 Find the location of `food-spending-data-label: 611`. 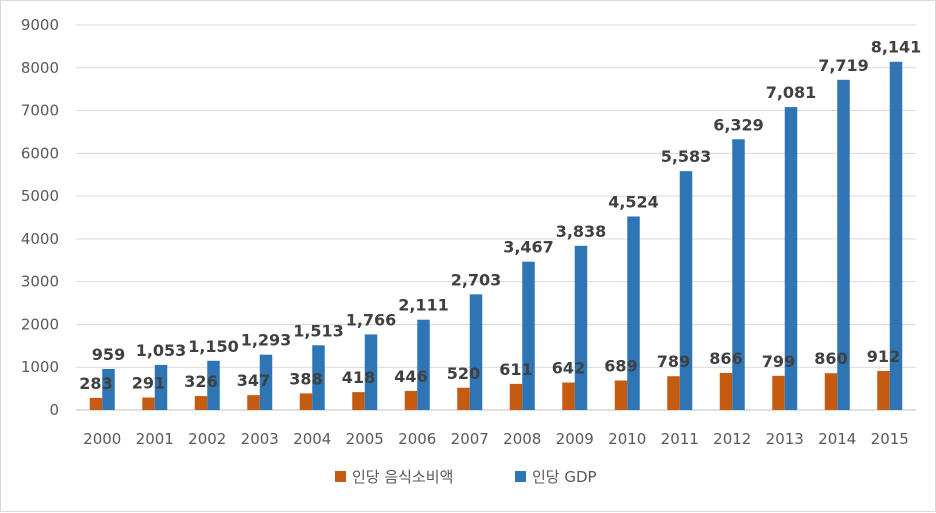

food-spending-data-label: 611 is located at coordinates (515, 369).